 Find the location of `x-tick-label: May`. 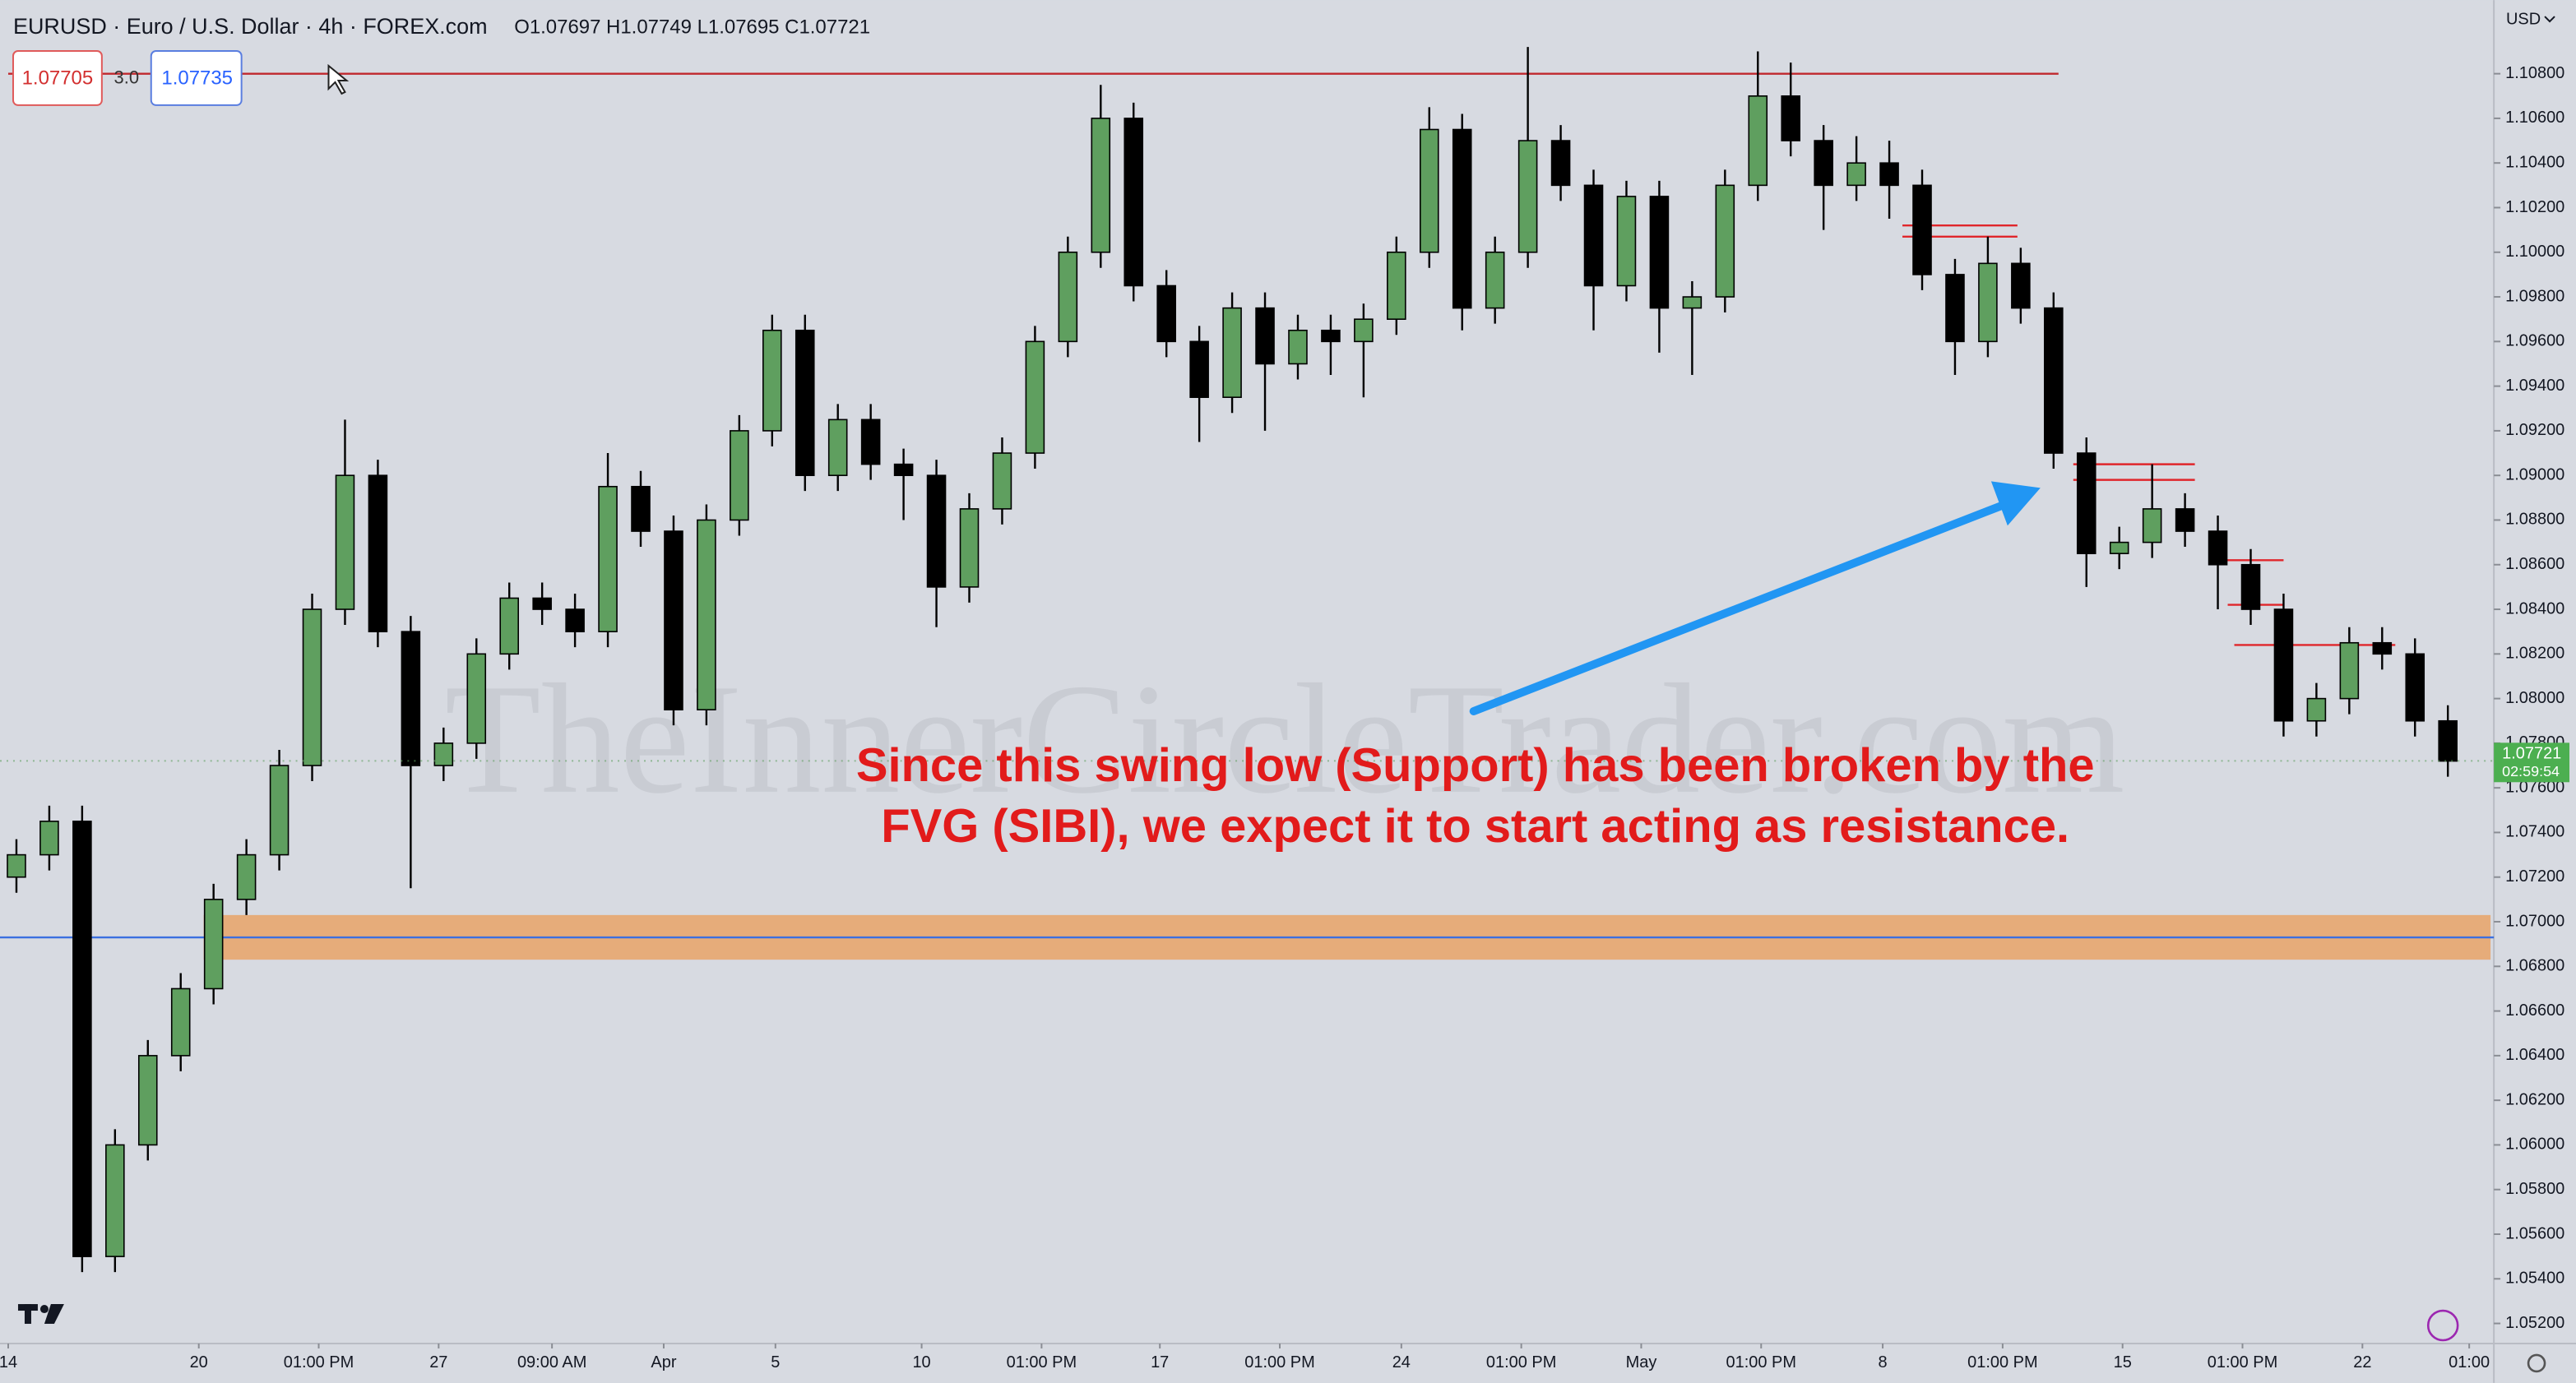

x-tick-label: May is located at coordinates (1642, 1362).